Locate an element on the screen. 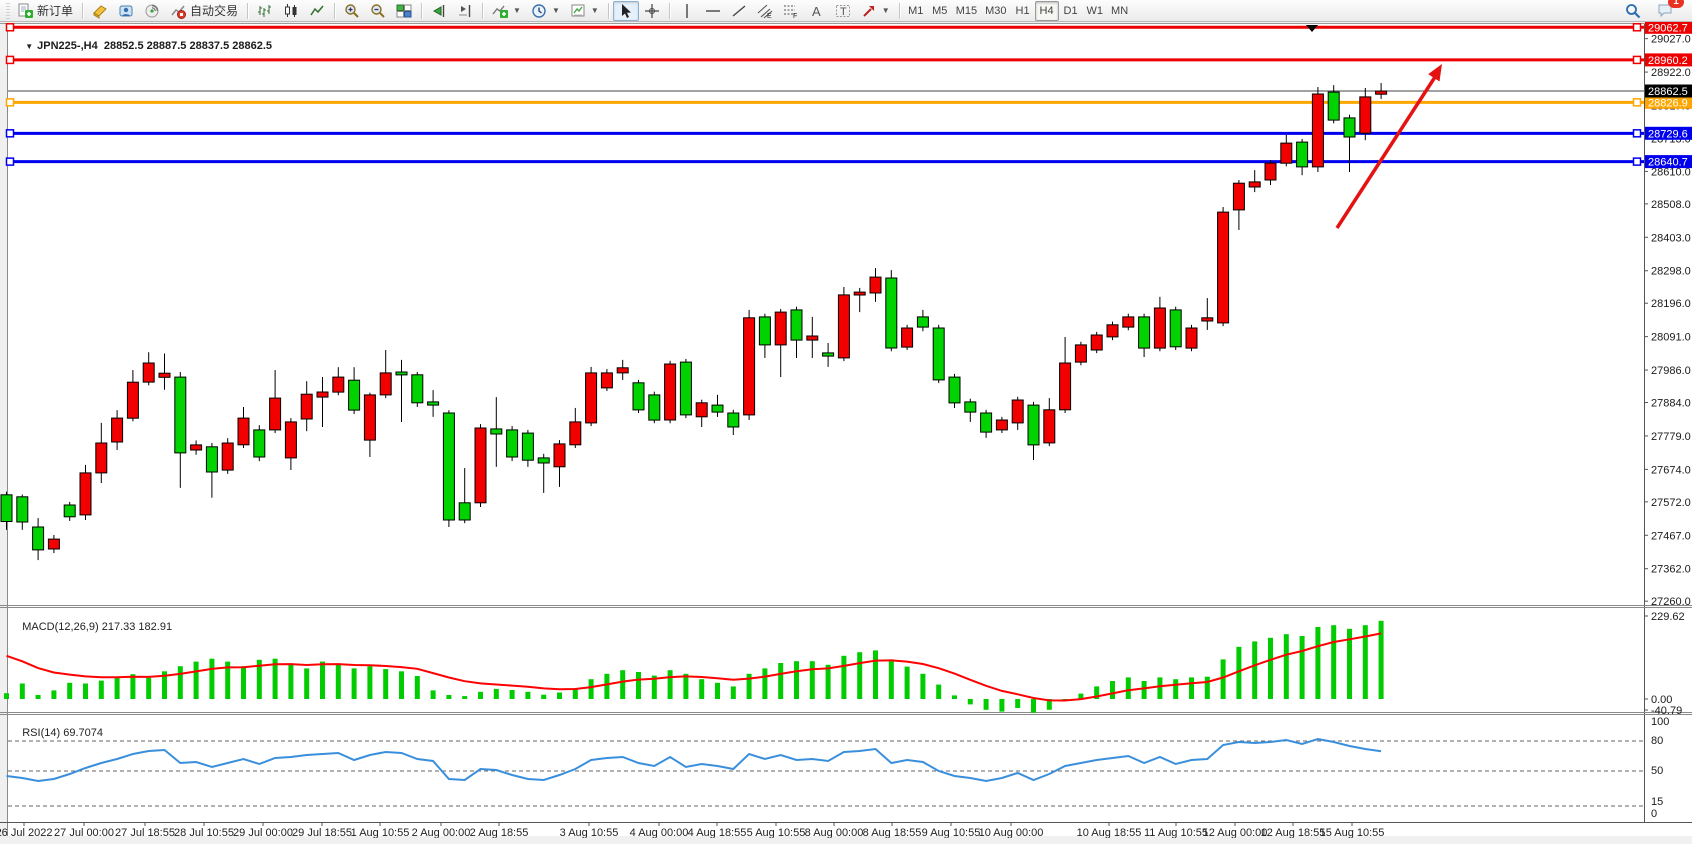  time-tick-label: 29 Jul 18:55 is located at coordinates (322, 833).